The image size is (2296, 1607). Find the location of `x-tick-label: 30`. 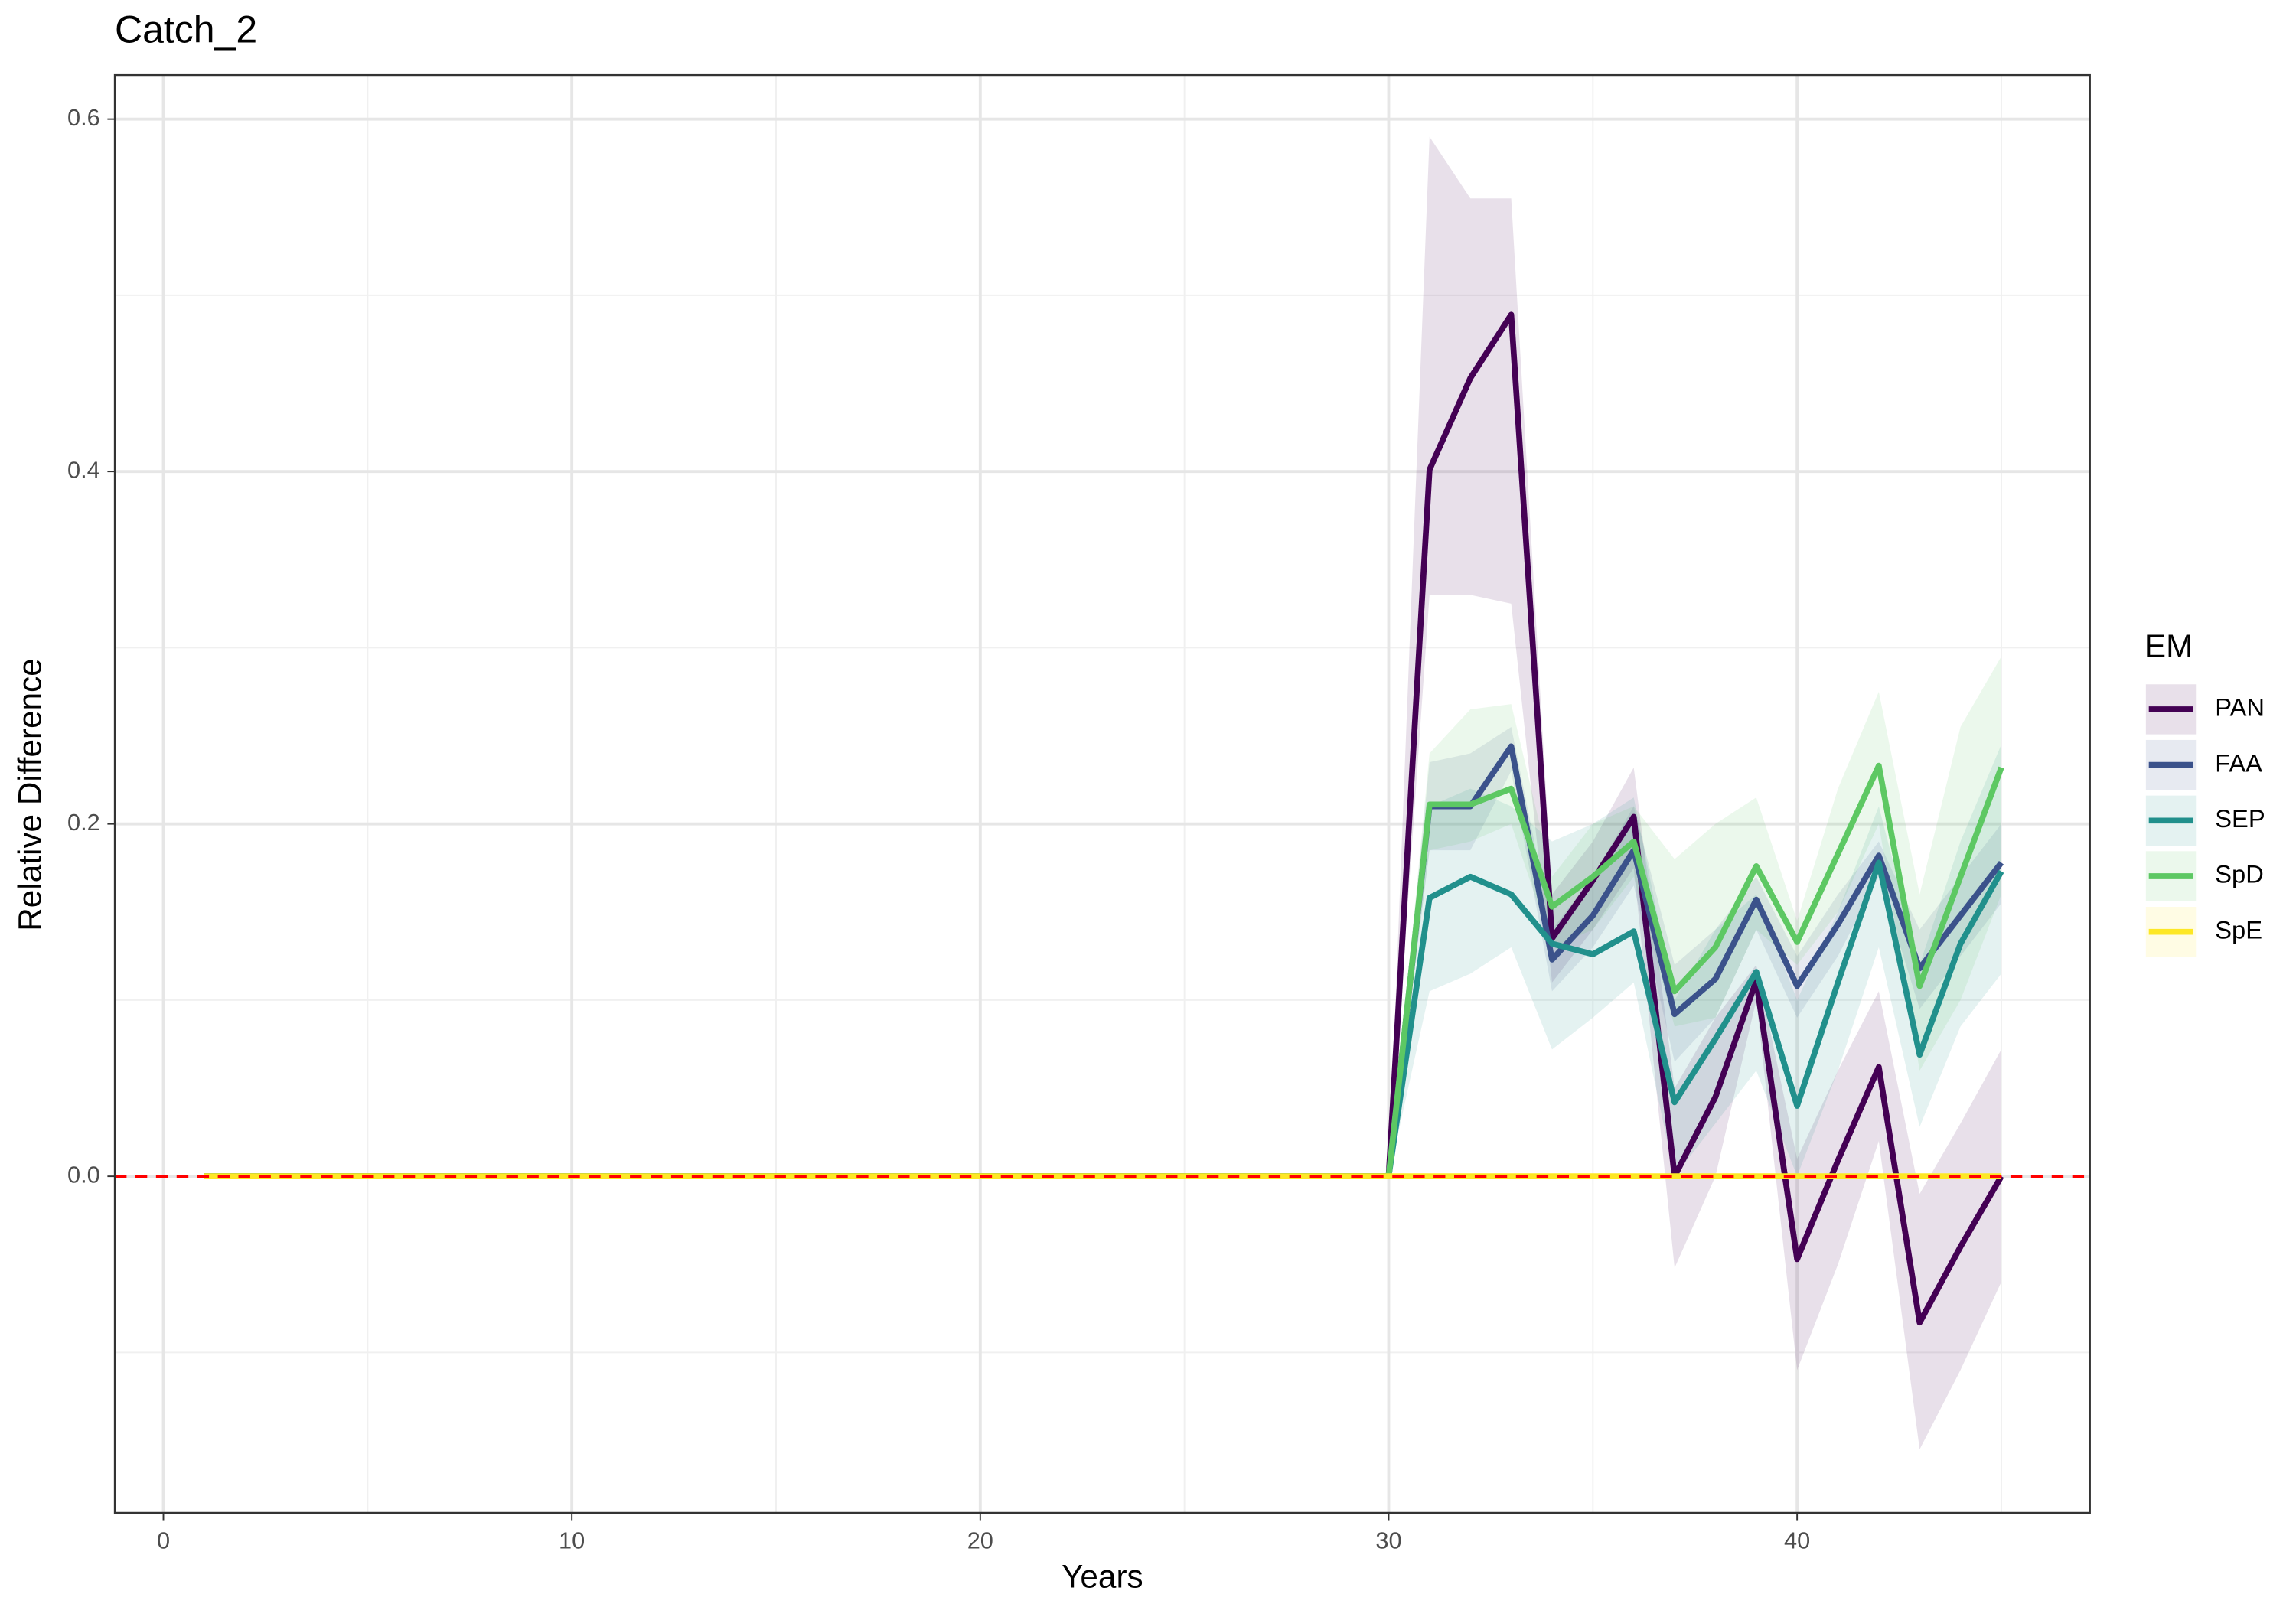

x-tick-label: 30 is located at coordinates (1388, 1540).